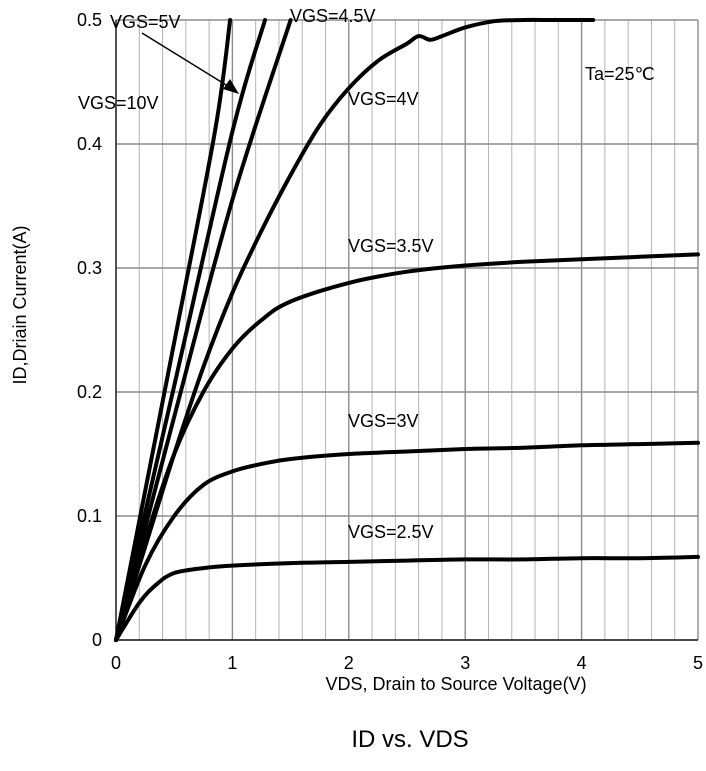  What do you see at coordinates (20, 304) in the screenshot?
I see `y-axis-title: ID,Driain Current(A)` at bounding box center [20, 304].